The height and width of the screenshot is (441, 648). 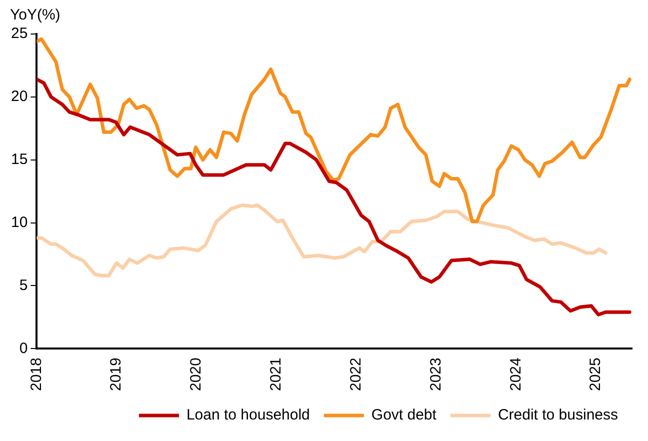 What do you see at coordinates (196, 375) in the screenshot?
I see `x-tick-label: 2020` at bounding box center [196, 375].